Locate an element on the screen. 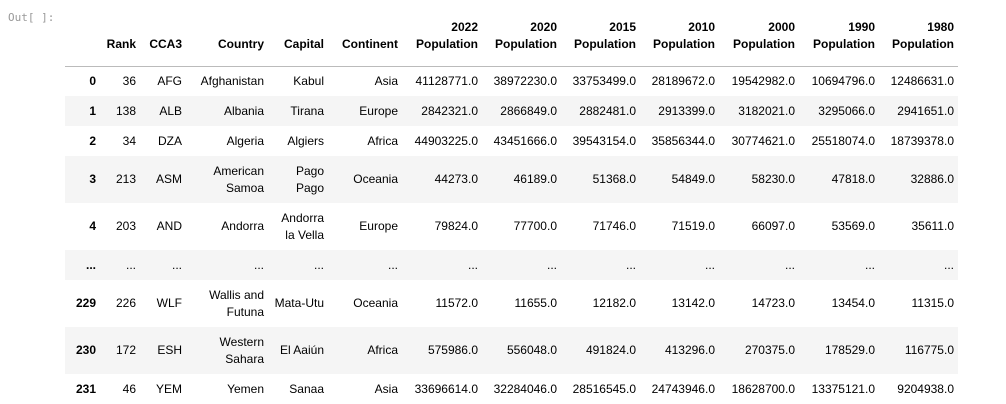  table-cell: 44273.0 is located at coordinates (456, 179).